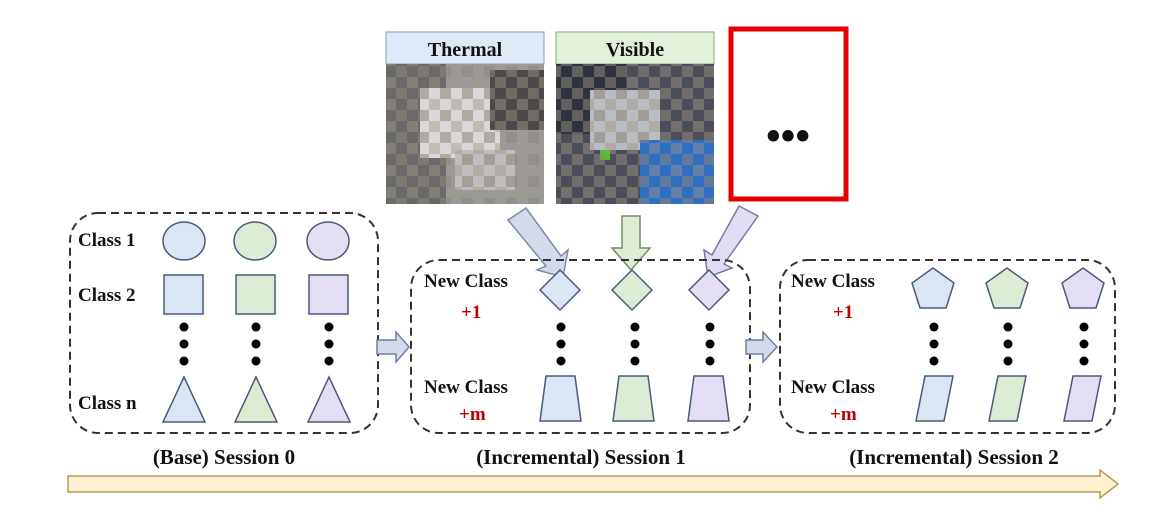  What do you see at coordinates (107, 240) in the screenshot?
I see `class1-label: Class 1` at bounding box center [107, 240].